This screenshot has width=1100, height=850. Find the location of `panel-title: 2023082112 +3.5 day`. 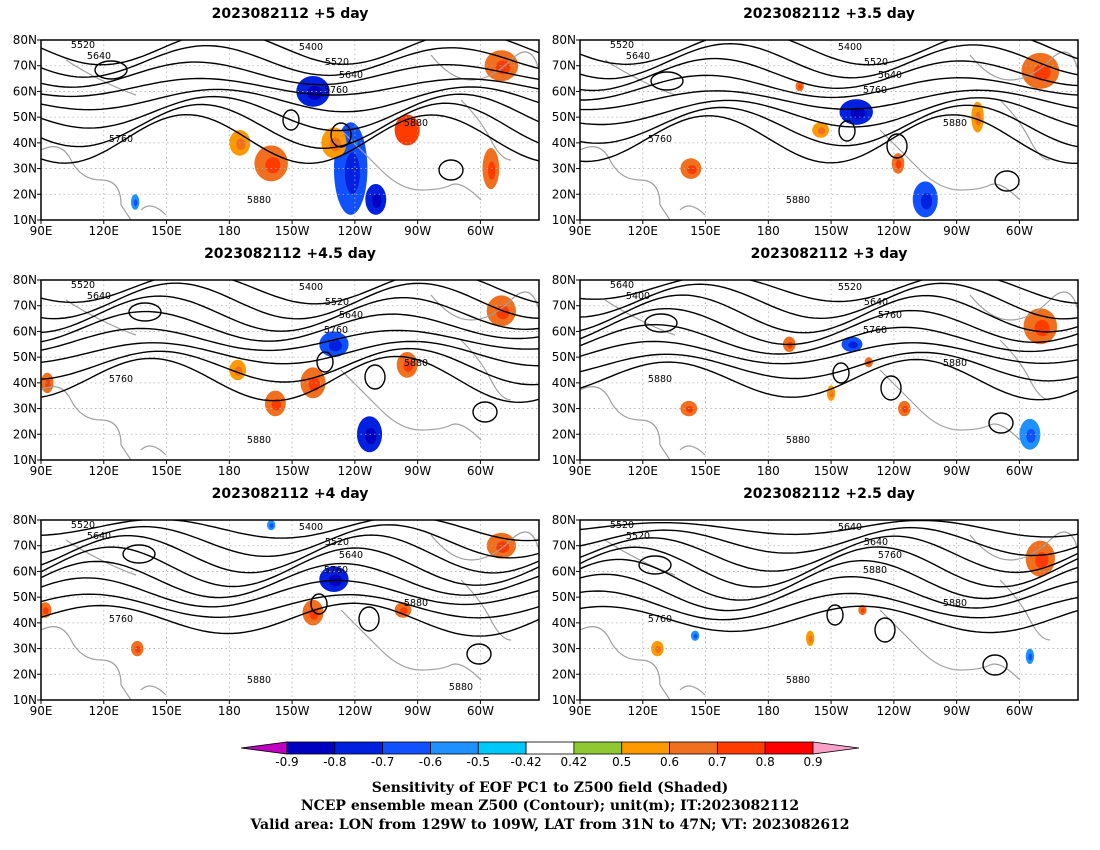

panel-title: 2023082112 +3.5 day is located at coordinates (829, 14).